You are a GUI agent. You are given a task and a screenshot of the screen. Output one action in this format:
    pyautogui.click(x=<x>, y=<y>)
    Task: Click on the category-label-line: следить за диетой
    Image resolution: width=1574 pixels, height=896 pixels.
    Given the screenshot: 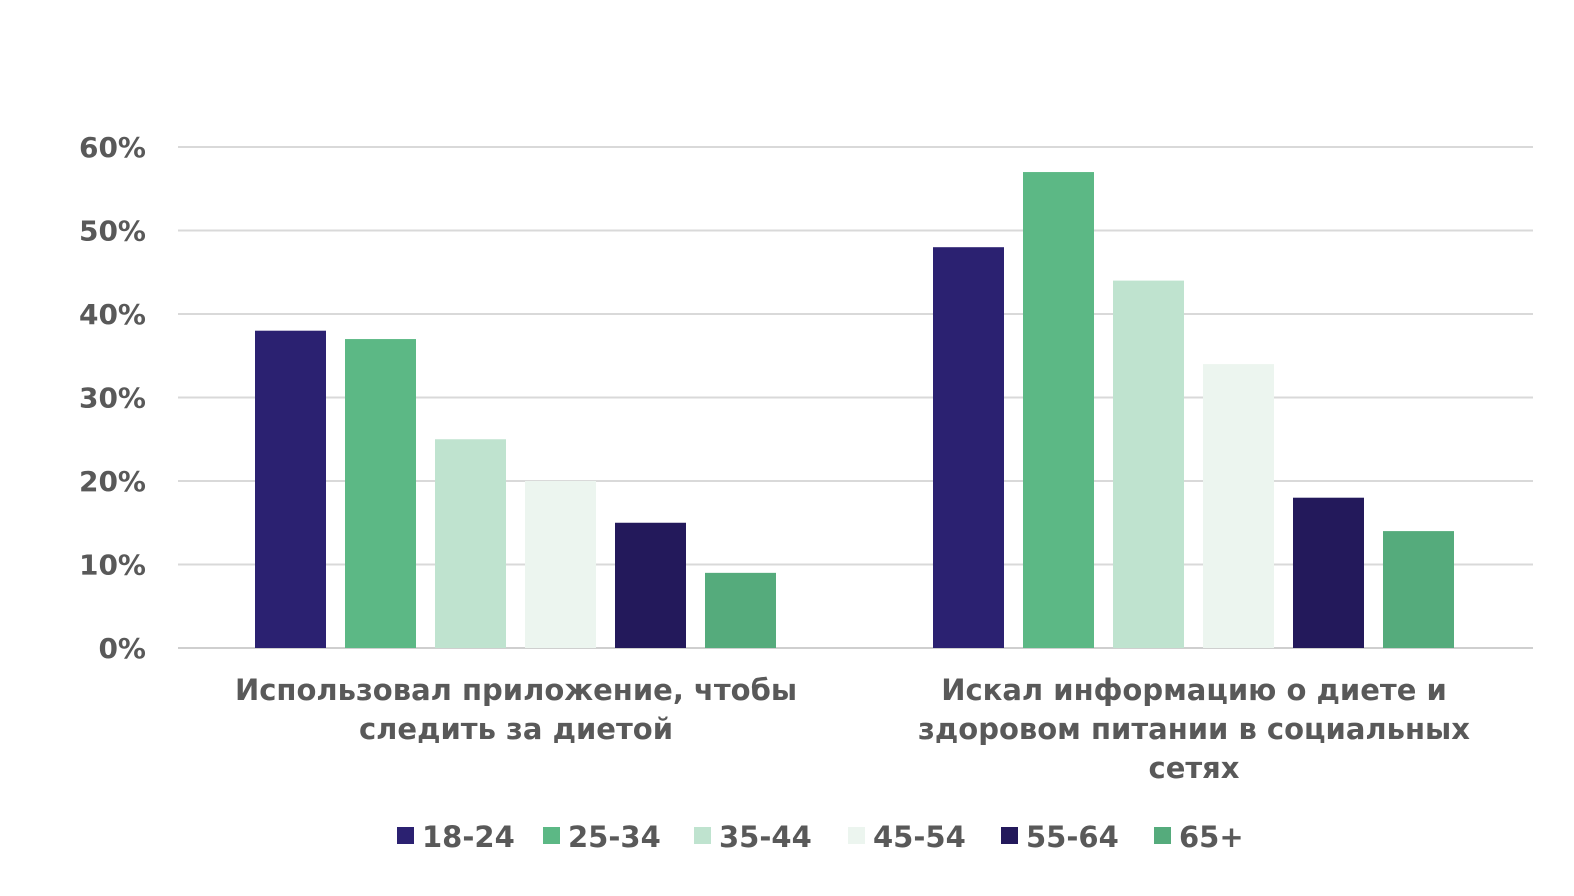 What is the action you would take?
    pyautogui.click(x=516, y=729)
    